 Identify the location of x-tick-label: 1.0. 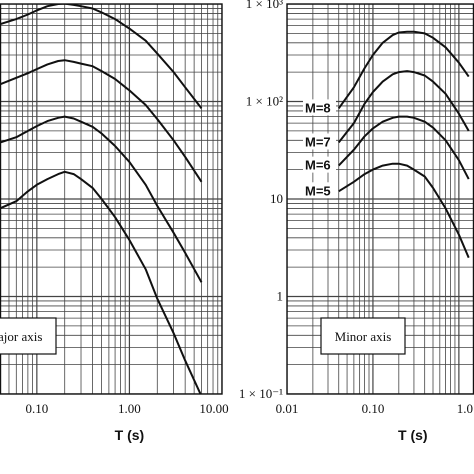
(465, 408).